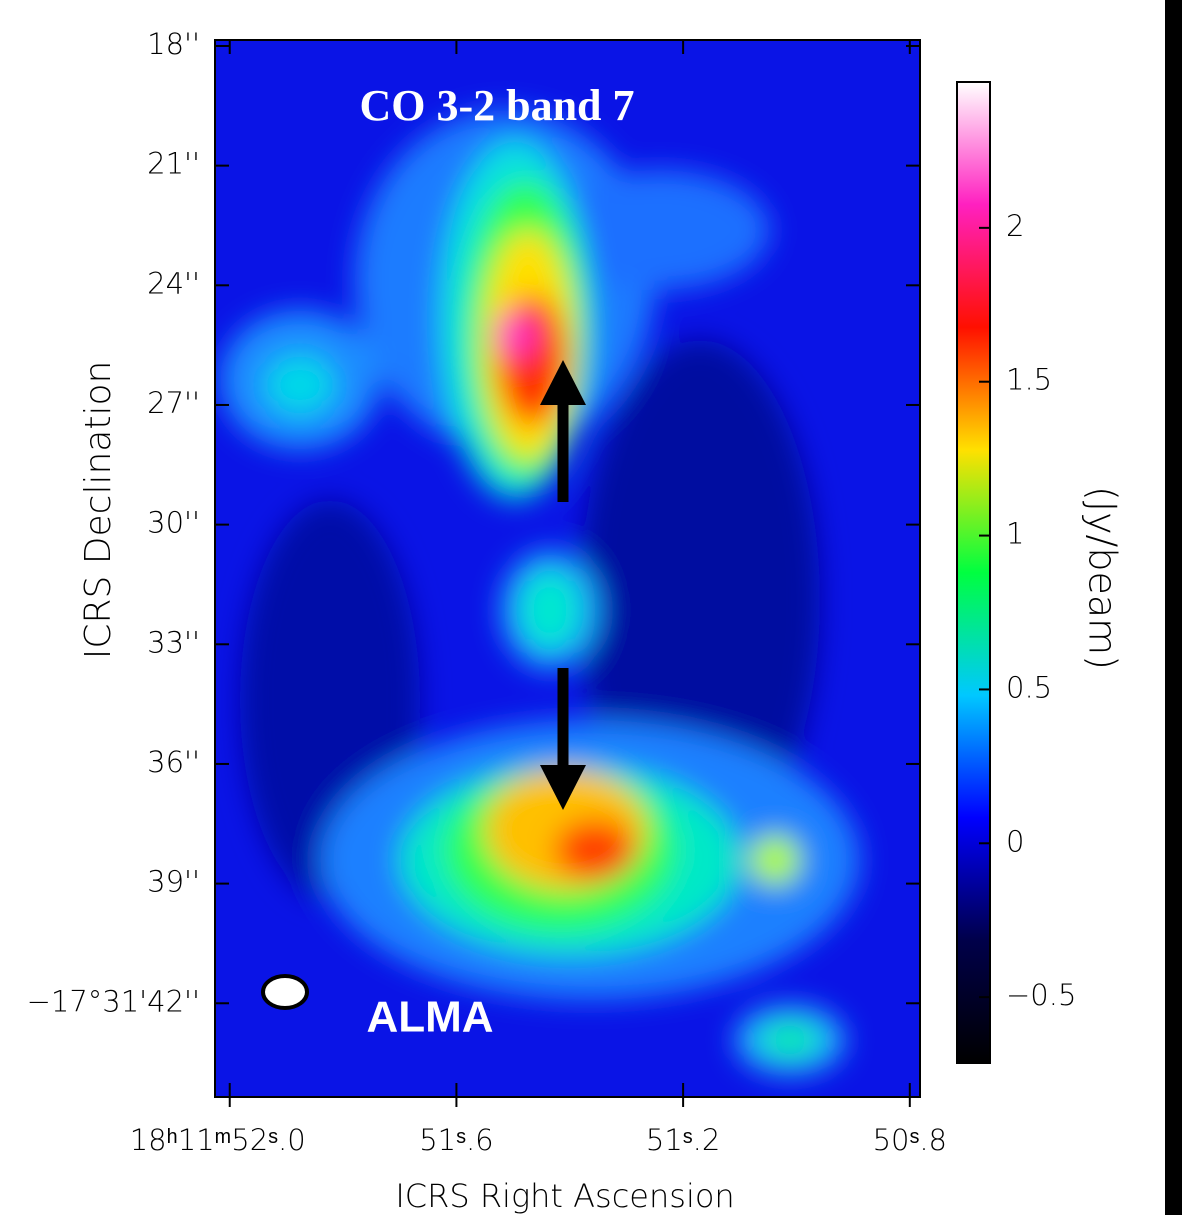 This screenshot has height=1219, width=1182. What do you see at coordinates (973, 572) in the screenshot?
I see `colorbar` at bounding box center [973, 572].